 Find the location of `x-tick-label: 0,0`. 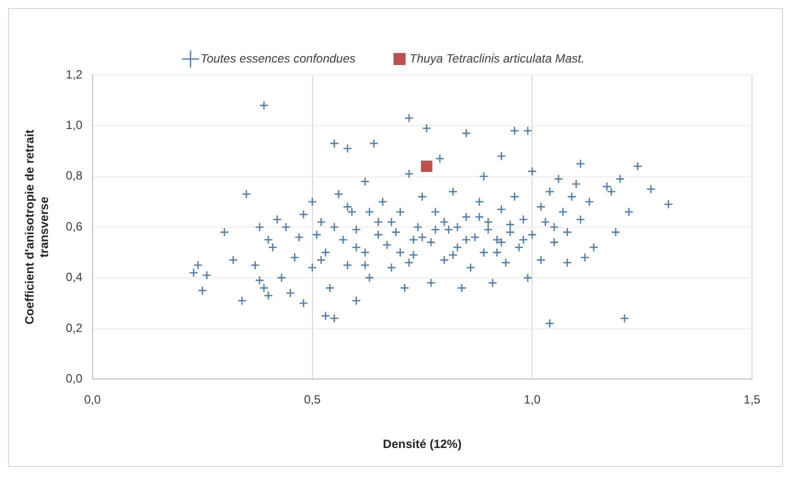

x-tick-label: 0,0 is located at coordinates (93, 399).